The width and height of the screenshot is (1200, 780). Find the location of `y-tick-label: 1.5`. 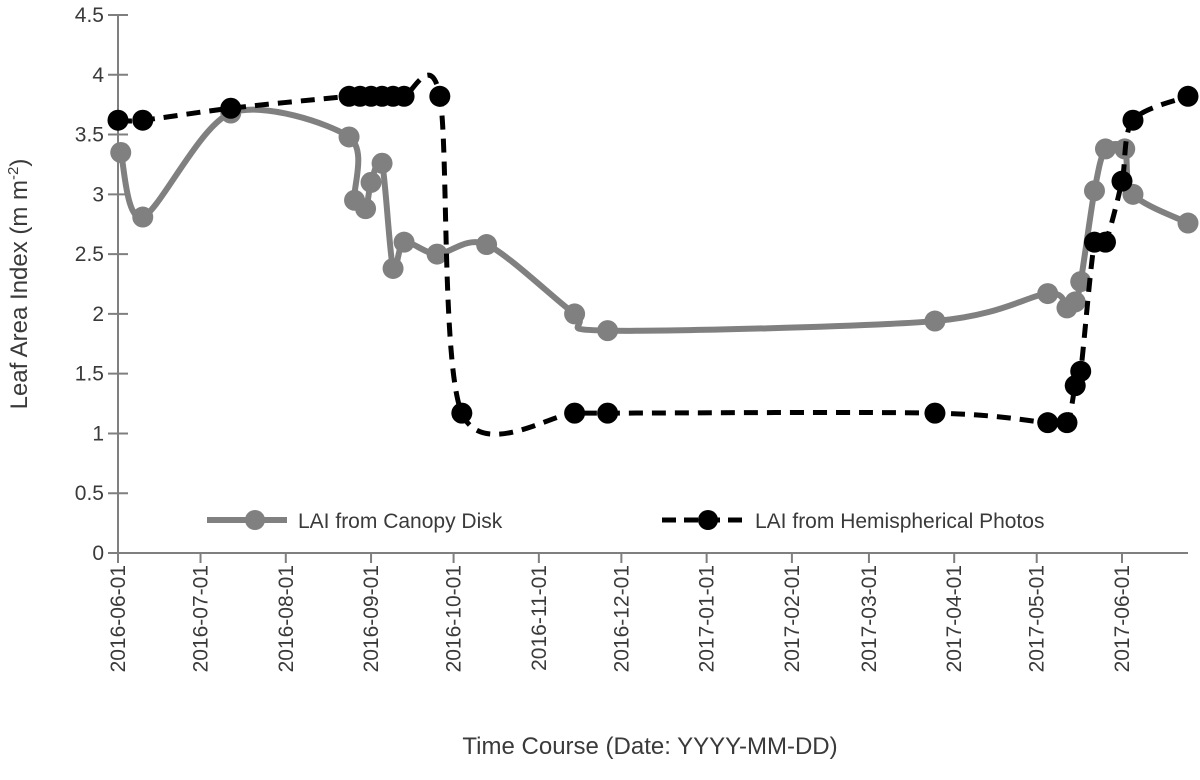

y-tick-label: 1.5 is located at coordinates (89, 374).